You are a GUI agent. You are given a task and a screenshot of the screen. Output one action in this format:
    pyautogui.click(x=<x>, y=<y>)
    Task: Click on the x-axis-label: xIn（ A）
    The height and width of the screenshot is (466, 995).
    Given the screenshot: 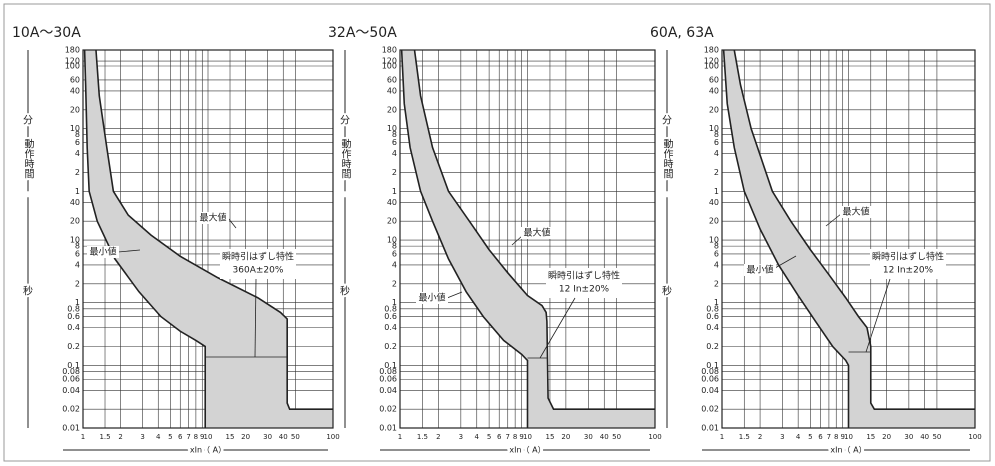 What is the action you would take?
    pyautogui.click(x=208, y=450)
    